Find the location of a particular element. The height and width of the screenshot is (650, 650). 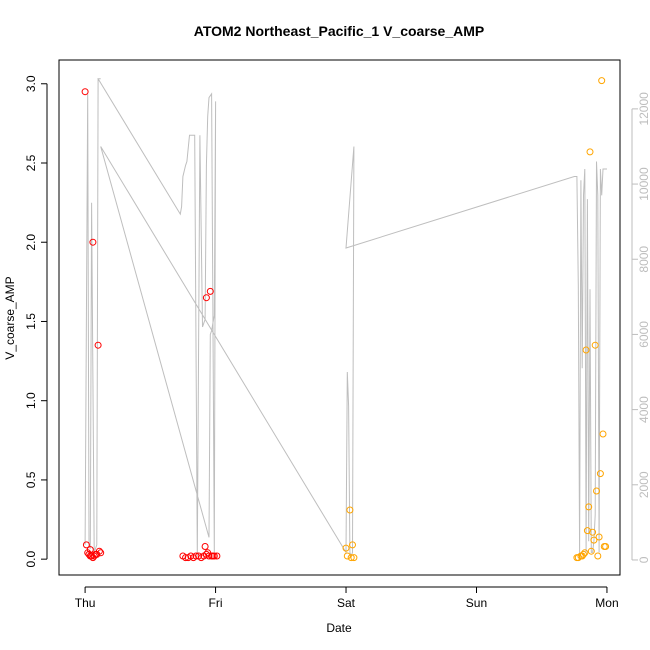

x-tick-label: Sun is located at coordinates (476, 603).